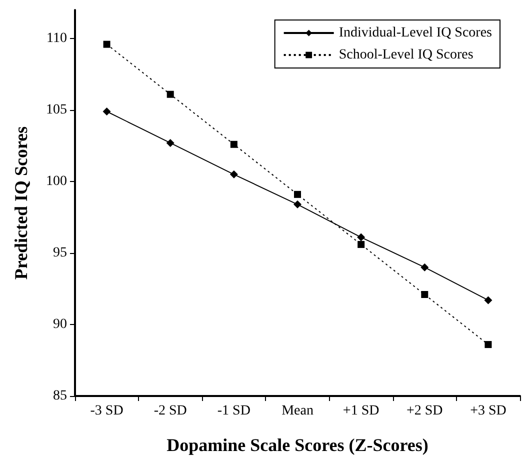 Image resolution: width=530 pixels, height=466 pixels. Describe the element at coordinates (298, 411) in the screenshot. I see `x-tick-label: Mean` at that location.